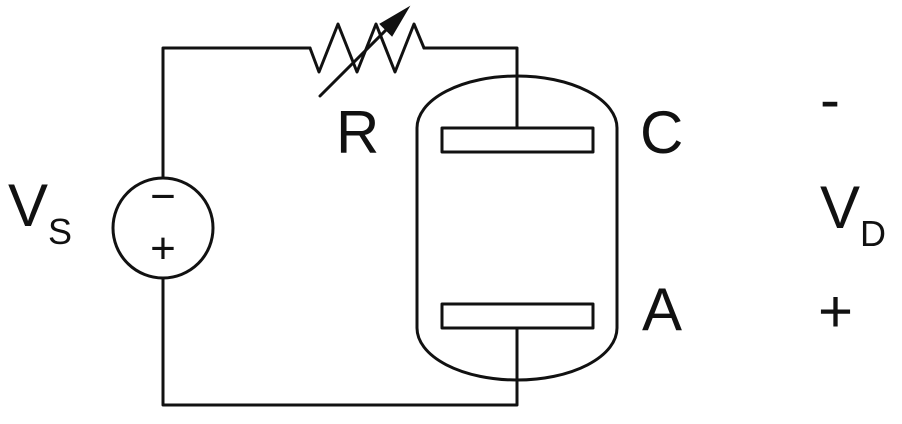  Describe the element at coordinates (340, 341) in the screenshot. I see `wire-bottom` at that location.